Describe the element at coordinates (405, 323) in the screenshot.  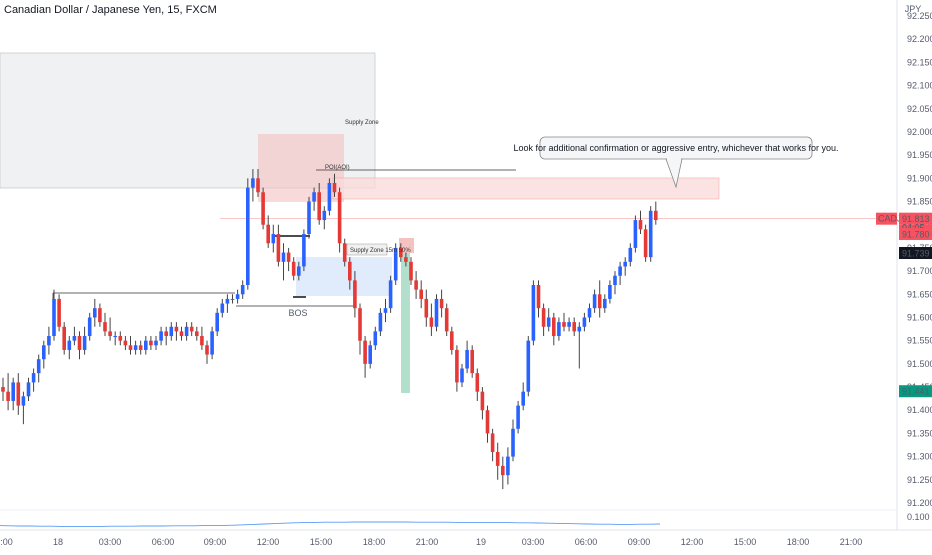
I see `long-position-box` at that location.